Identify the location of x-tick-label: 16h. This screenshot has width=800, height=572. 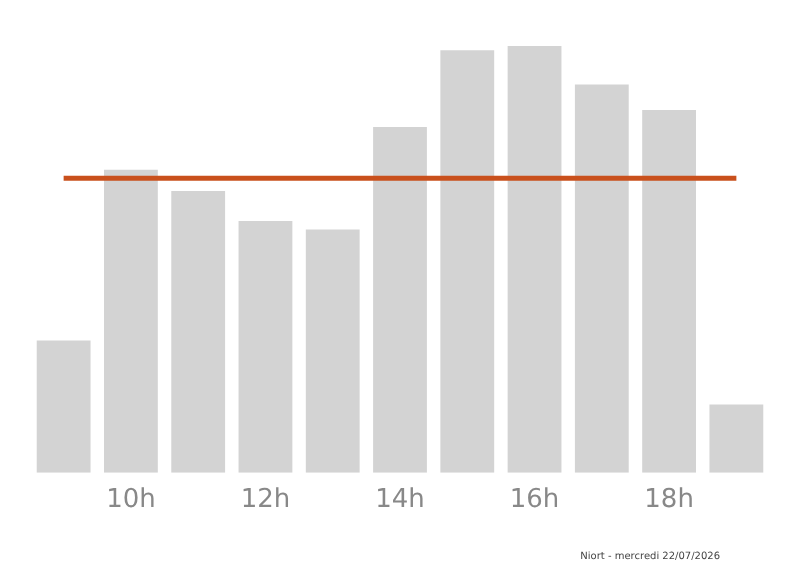
(534, 500).